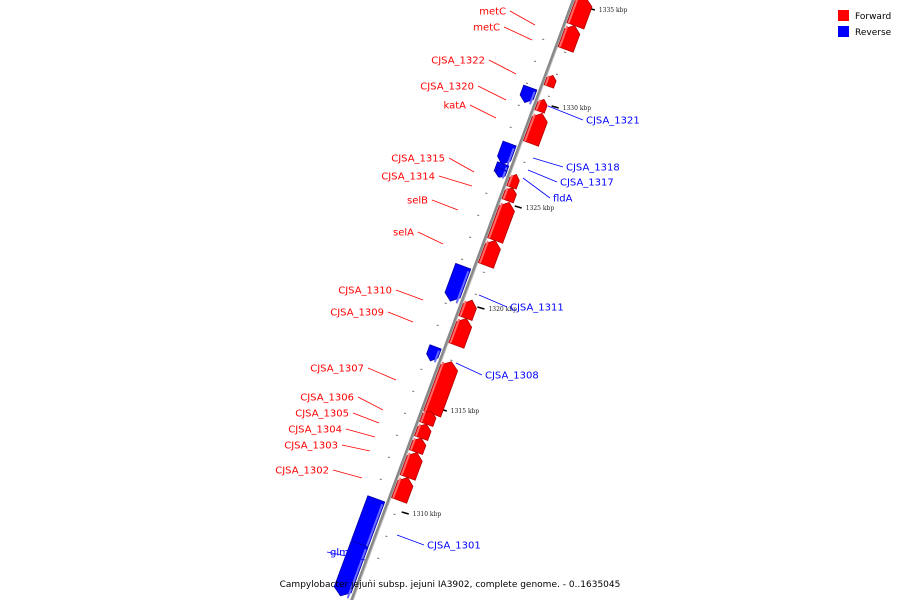 The width and height of the screenshot is (900, 600). Describe the element at coordinates (357, 313) in the screenshot. I see `gene-name: CJSA_1309` at that location.